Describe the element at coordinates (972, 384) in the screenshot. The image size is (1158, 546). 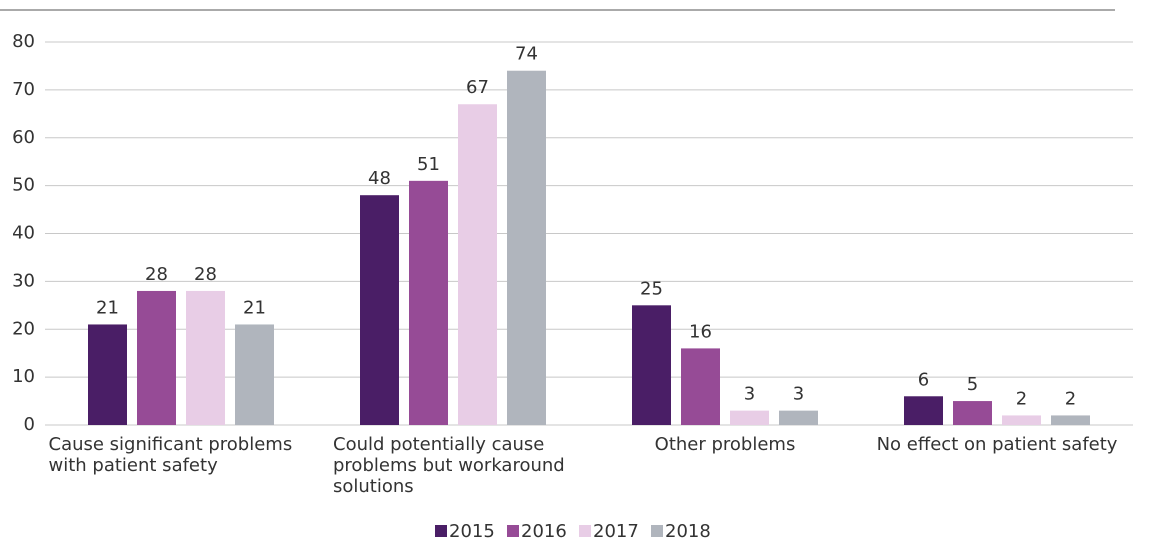
I see `value-label: 5` at that location.